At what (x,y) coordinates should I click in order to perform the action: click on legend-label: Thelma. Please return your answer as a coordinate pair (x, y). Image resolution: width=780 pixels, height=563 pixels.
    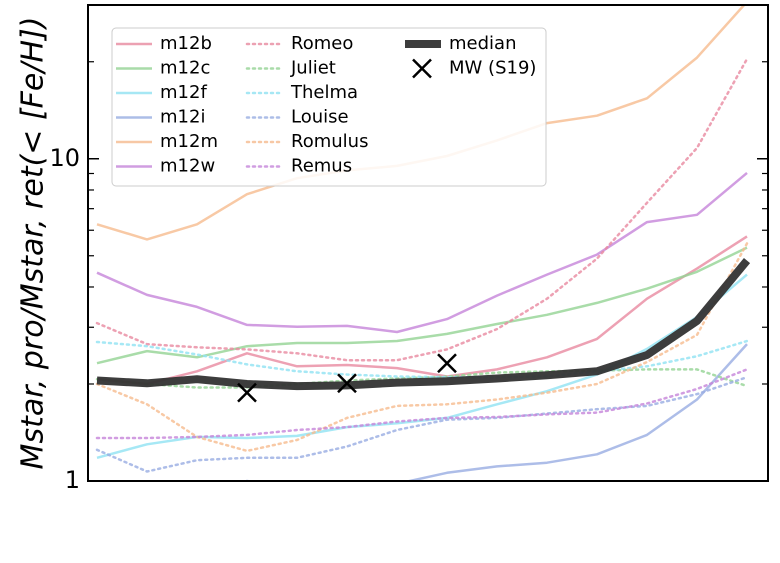
    Looking at the image, I should click on (324, 92).